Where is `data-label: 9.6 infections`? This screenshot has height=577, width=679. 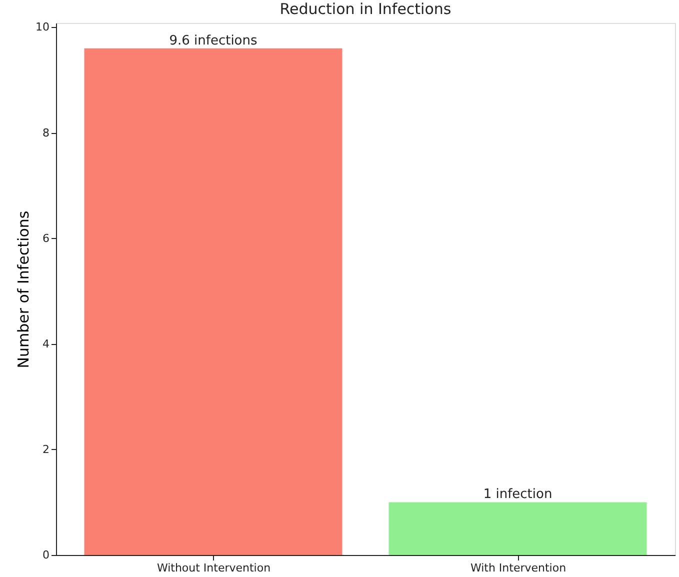 data-label: 9.6 infections is located at coordinates (213, 40).